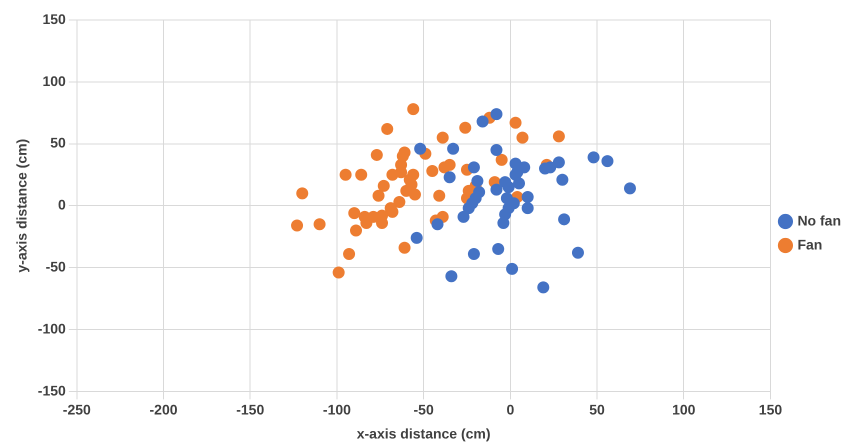 Image resolution: width=861 pixels, height=447 pixels. Describe the element at coordinates (684, 410) in the screenshot. I see `x-tick-label: 100` at that location.